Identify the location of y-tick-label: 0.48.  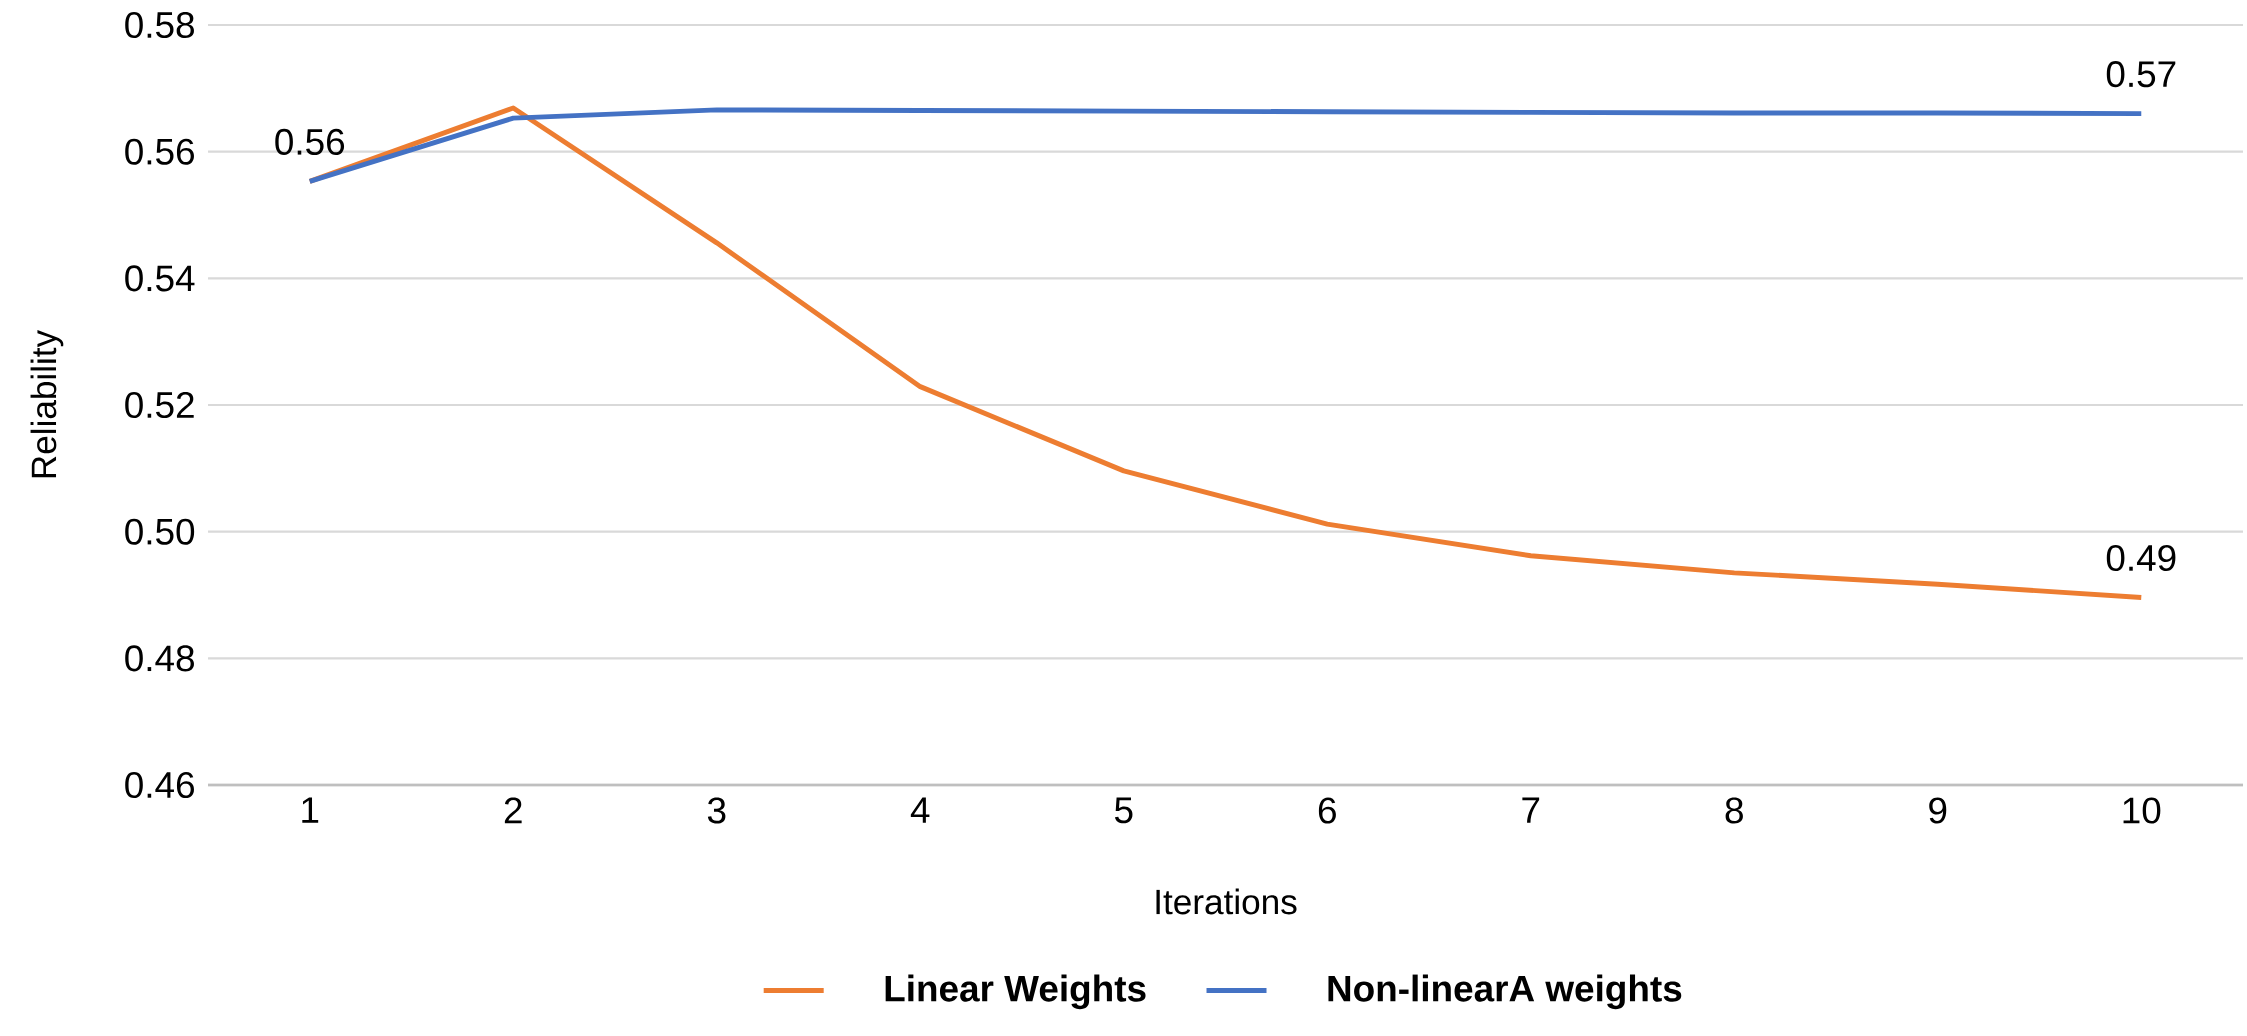
(159, 658).